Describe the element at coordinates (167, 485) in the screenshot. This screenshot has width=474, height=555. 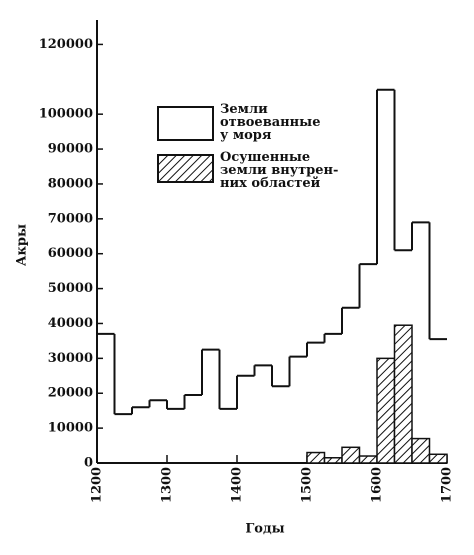
I see `x-tick-label: 1300` at that location.